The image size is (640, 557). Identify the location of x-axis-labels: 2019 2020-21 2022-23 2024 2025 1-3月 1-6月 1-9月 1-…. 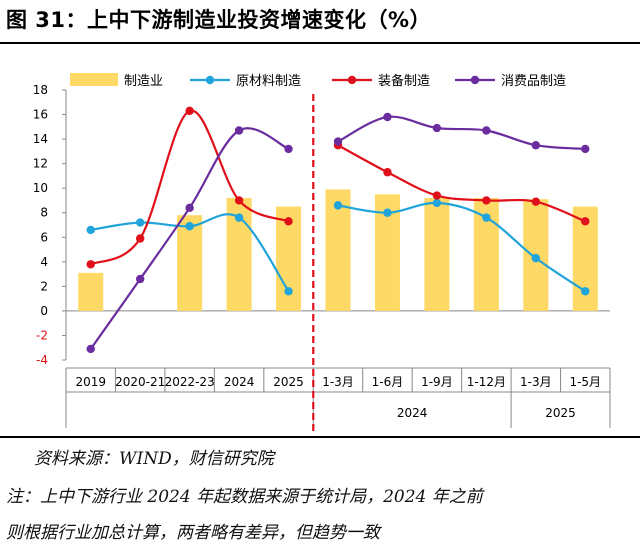
(338, 397).